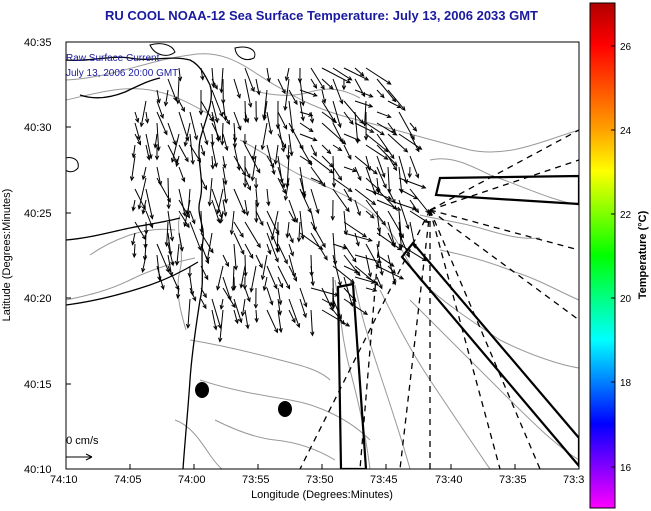 The image size is (651, 511). Describe the element at coordinates (320, 480) in the screenshot. I see `x-tick-label: 73:50` at that location.